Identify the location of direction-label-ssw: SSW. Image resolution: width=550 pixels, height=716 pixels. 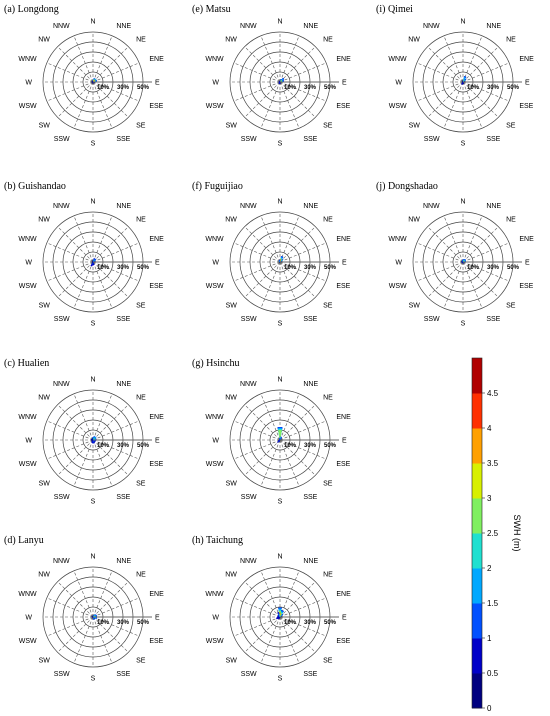
(432, 319).